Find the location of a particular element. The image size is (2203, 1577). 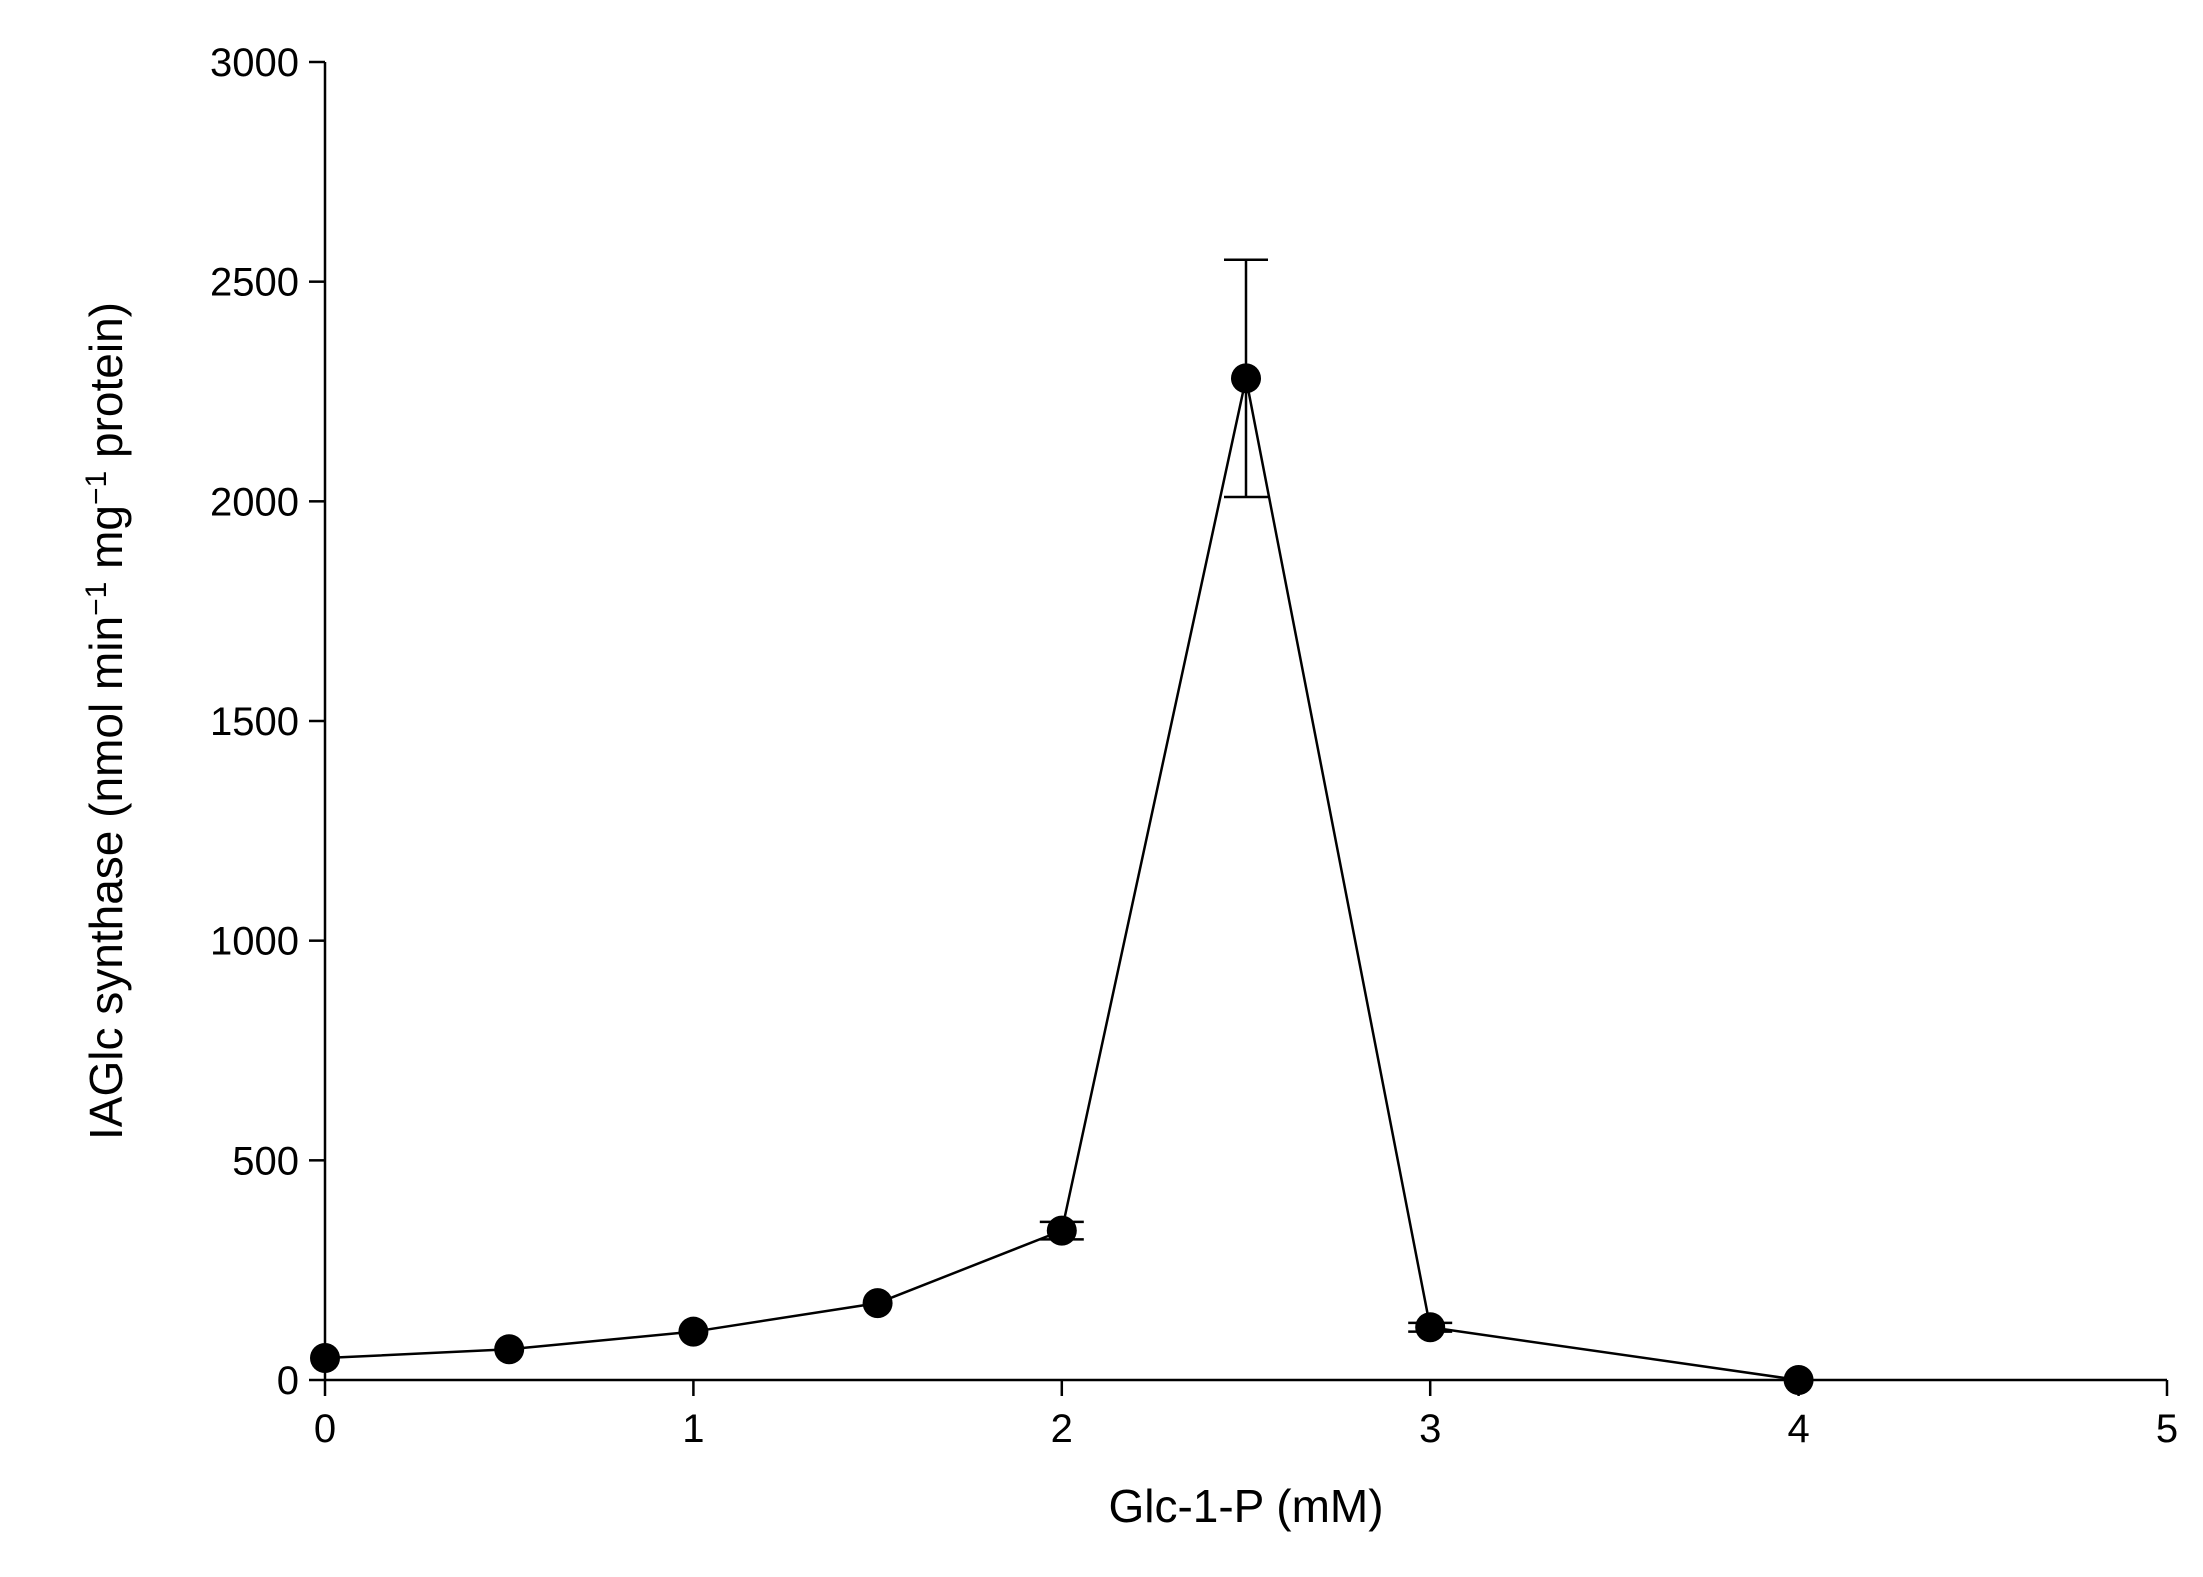

y-tick-label: 1500 is located at coordinates (254, 722).